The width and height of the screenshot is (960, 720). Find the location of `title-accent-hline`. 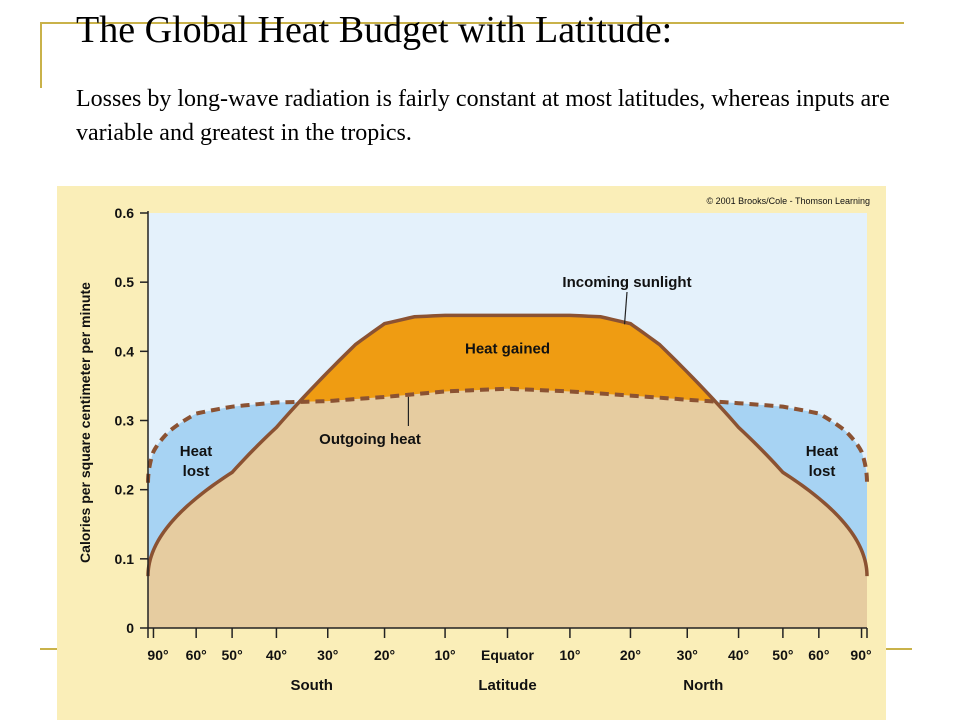

title-accent-hline is located at coordinates (472, 23).